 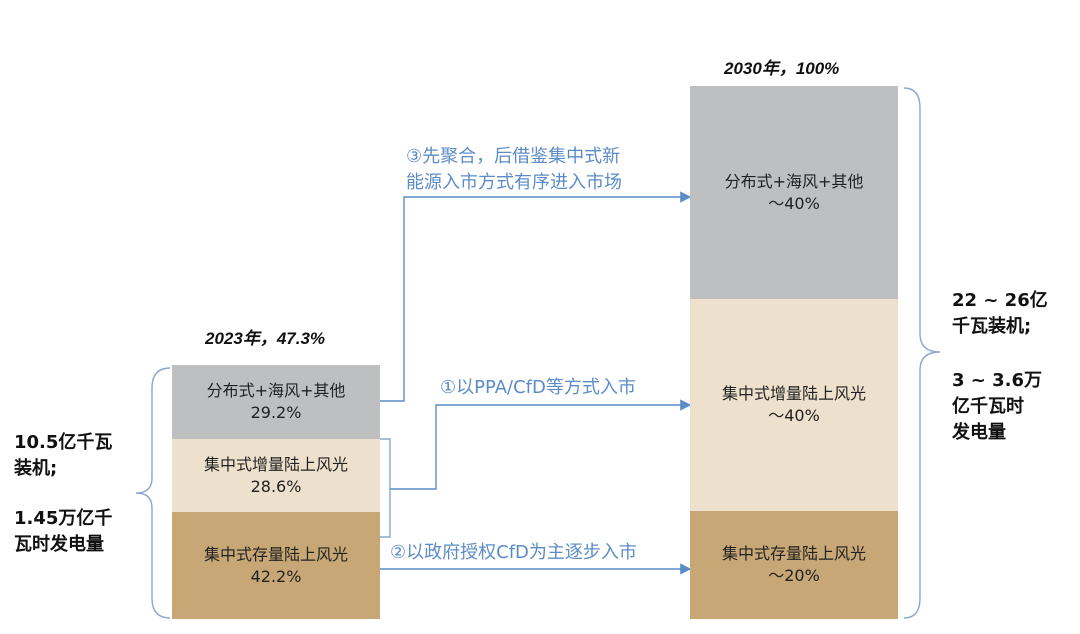 I want to click on left-segment-existing: 集中式存量陆上风光 42.2%, so click(x=276, y=565).